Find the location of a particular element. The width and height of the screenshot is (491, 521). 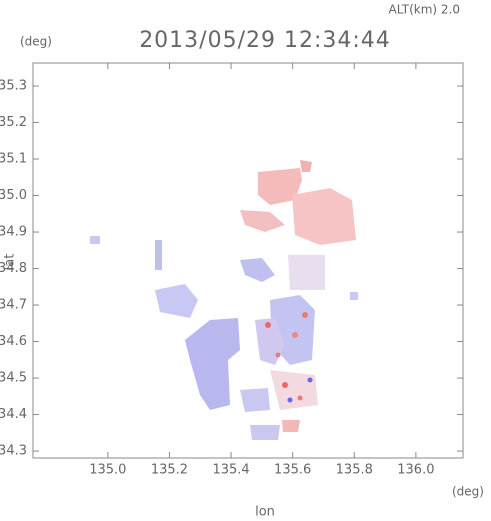

y-tick-label: 35.0 is located at coordinates (13, 195).